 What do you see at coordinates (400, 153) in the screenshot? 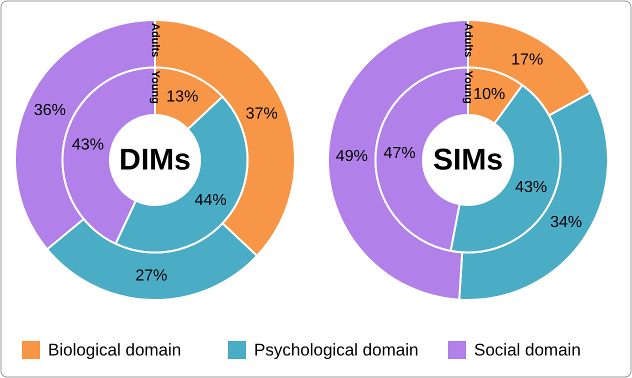
I see `data-label: 47%` at bounding box center [400, 153].